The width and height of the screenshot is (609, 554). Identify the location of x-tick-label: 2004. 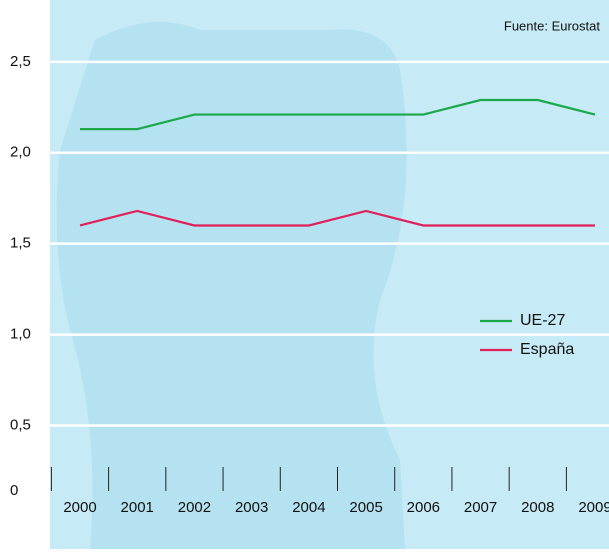
(308, 507).